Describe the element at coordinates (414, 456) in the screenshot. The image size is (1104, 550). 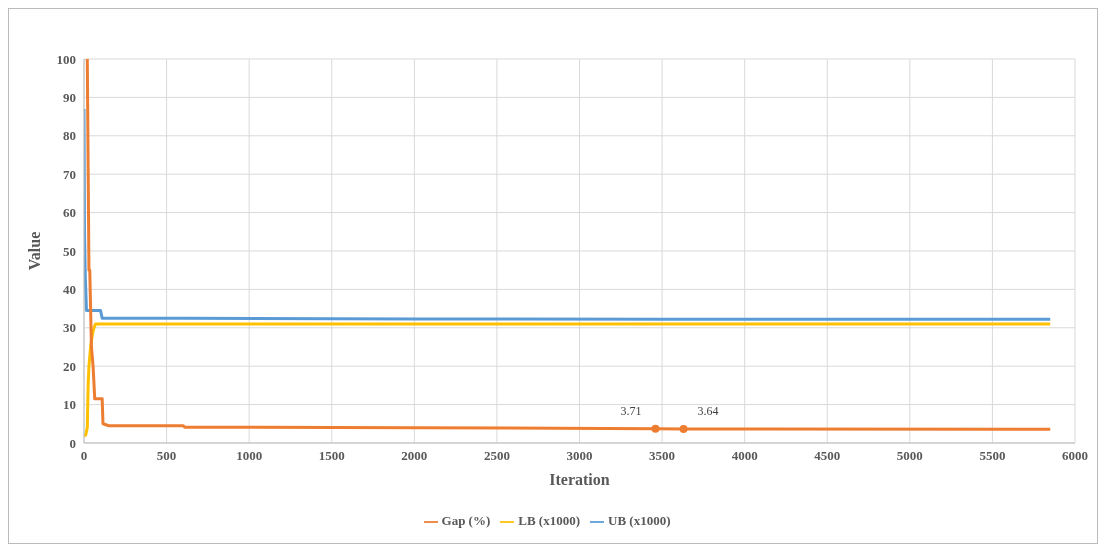
I see `x-tick-label: 2000` at that location.